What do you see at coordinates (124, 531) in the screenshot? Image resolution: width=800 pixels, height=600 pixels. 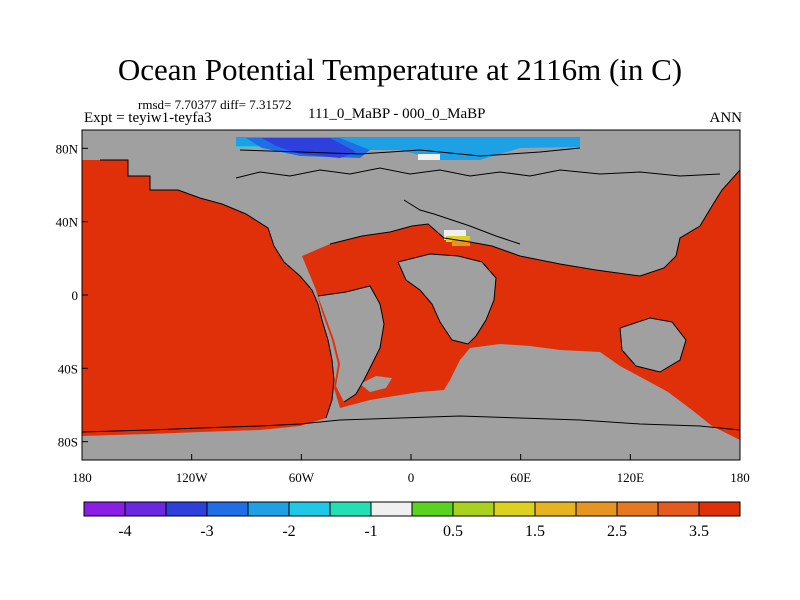 I see `colorbar-label: -4` at bounding box center [124, 531].